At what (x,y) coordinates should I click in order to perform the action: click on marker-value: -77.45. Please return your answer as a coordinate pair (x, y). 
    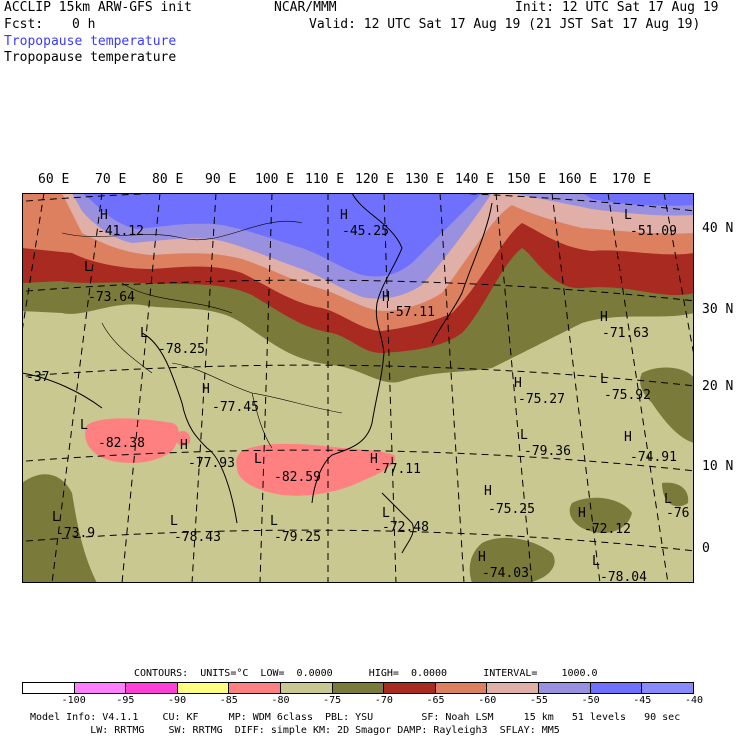
    Looking at the image, I should click on (235, 407).